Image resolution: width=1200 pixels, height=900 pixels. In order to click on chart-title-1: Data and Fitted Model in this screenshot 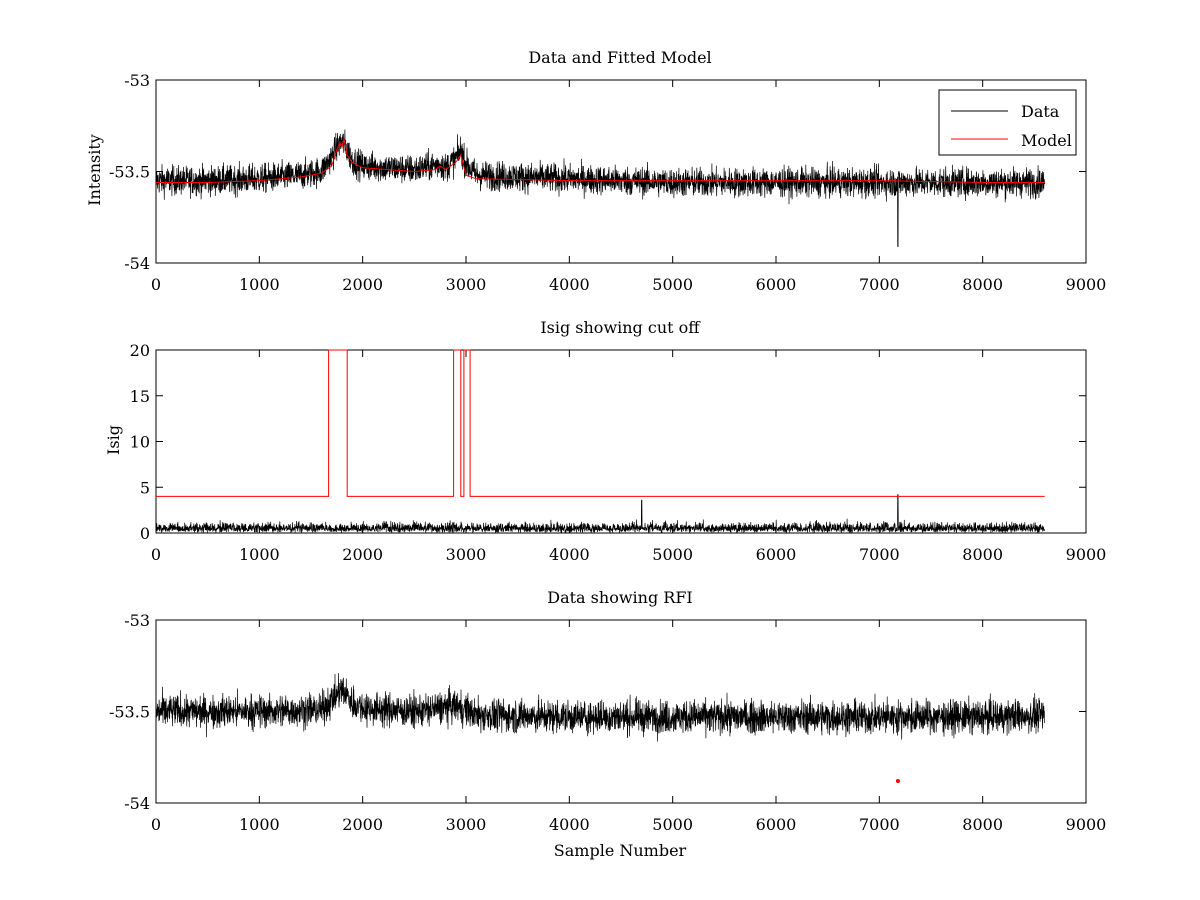, I will do `click(619, 57)`.